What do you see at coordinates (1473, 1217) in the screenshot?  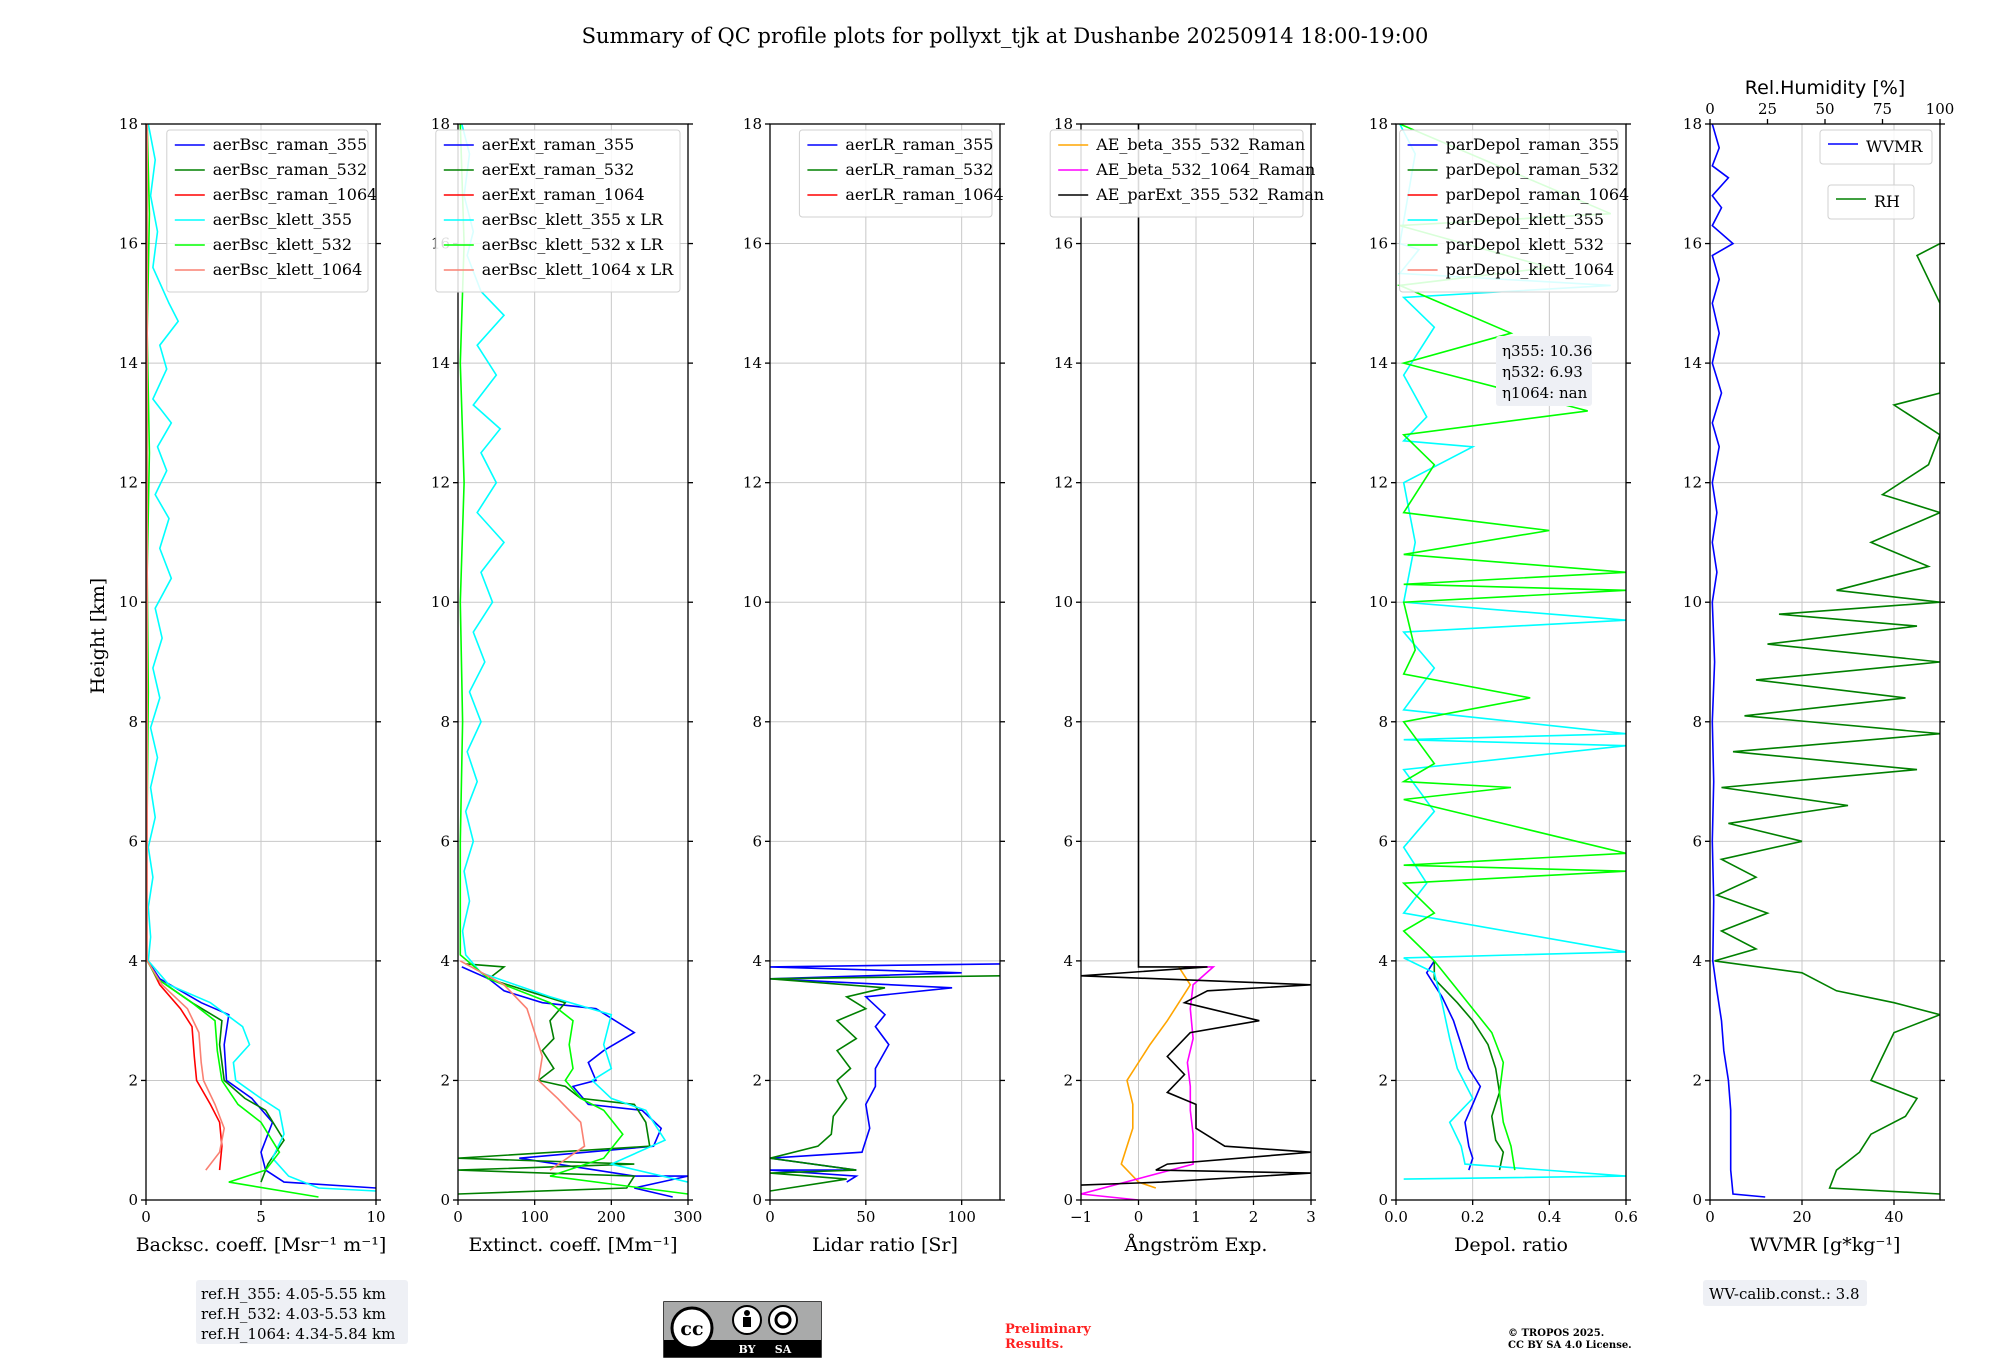 I see `x-tick-label: 0.2` at bounding box center [1473, 1217].